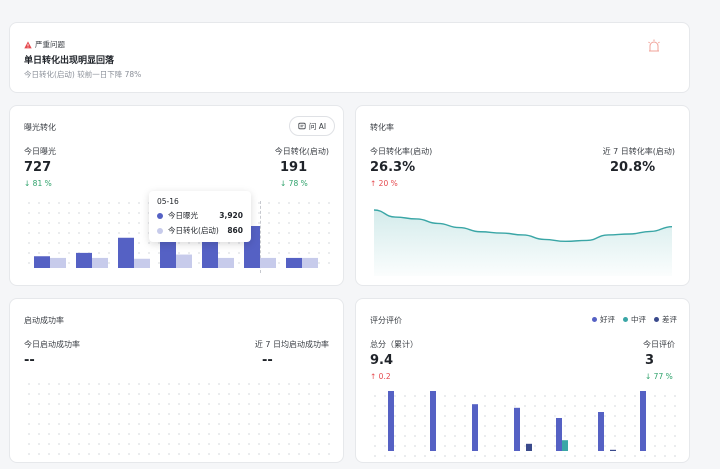 The height and width of the screenshot is (469, 720). Describe the element at coordinates (349, 57) in the screenshot. I see `alert-card: 严重问题 单日转化出现明显回落 今日转化(启动) 较前一日下降 78%` at that location.